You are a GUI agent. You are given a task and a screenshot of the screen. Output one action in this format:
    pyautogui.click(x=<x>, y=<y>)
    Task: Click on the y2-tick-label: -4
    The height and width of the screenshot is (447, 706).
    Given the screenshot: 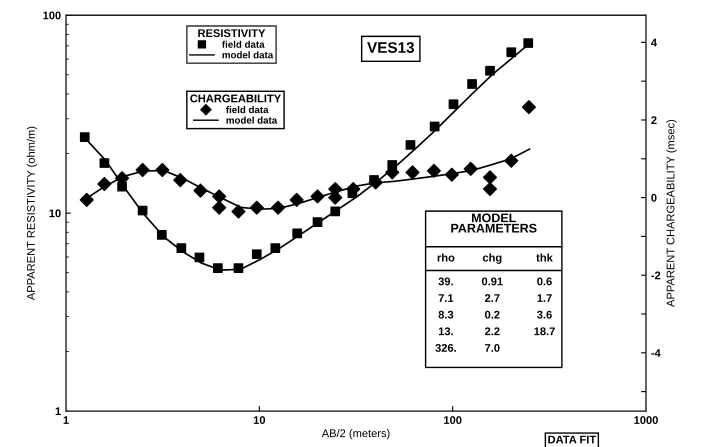 What is the action you would take?
    pyautogui.click(x=656, y=353)
    